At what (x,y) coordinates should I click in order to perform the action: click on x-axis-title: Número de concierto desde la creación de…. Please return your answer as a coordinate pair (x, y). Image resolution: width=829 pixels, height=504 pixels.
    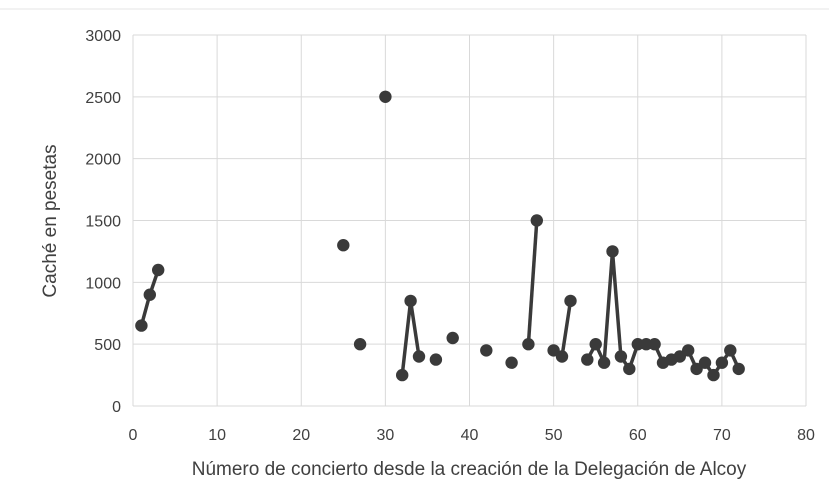
    Looking at the image, I should click on (469, 469).